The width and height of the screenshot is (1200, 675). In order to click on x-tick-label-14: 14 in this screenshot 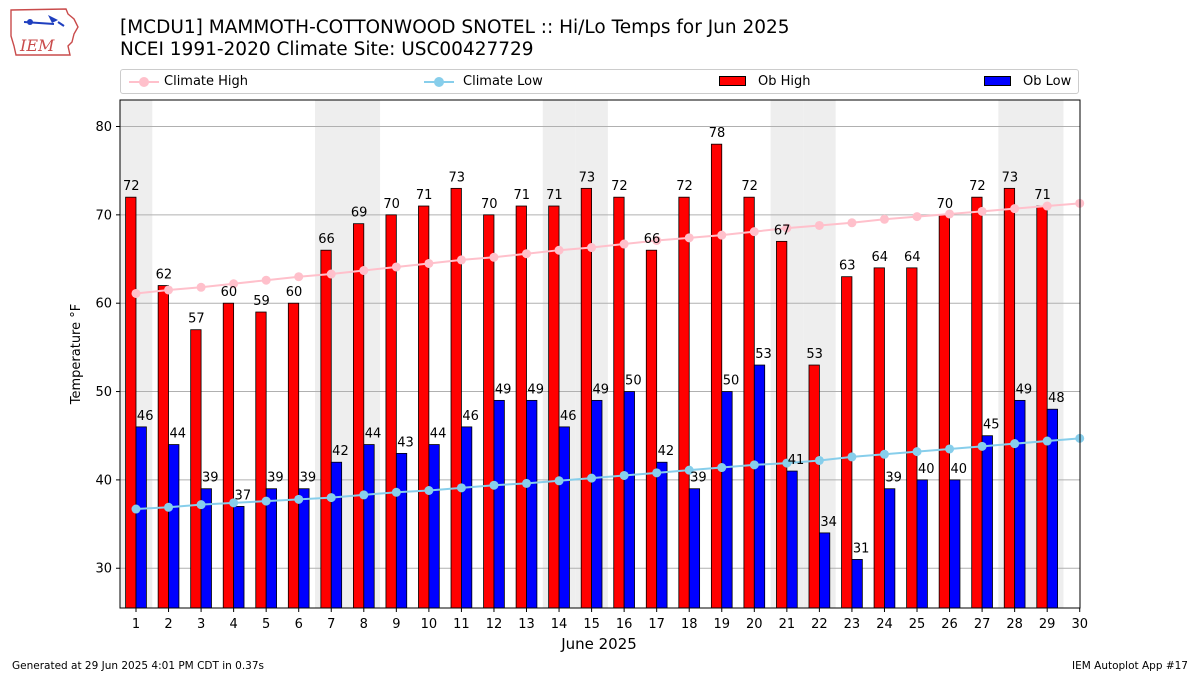, I will do `click(559, 624)`.